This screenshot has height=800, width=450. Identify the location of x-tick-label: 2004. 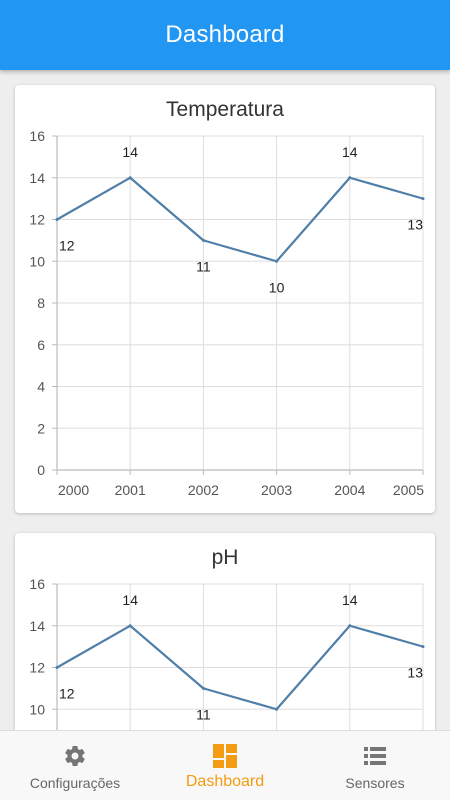
(349, 490).